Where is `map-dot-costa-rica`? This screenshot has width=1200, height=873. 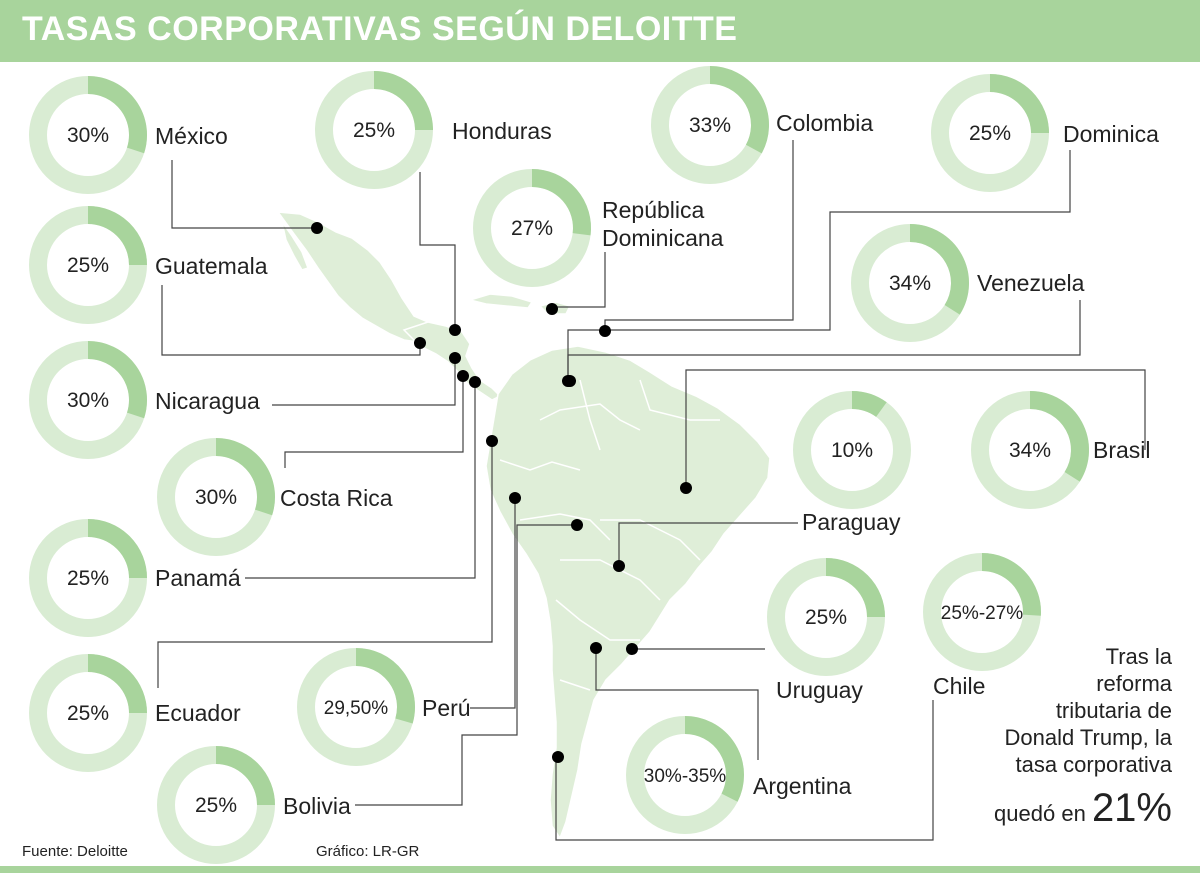 map-dot-costa-rica is located at coordinates (463, 376).